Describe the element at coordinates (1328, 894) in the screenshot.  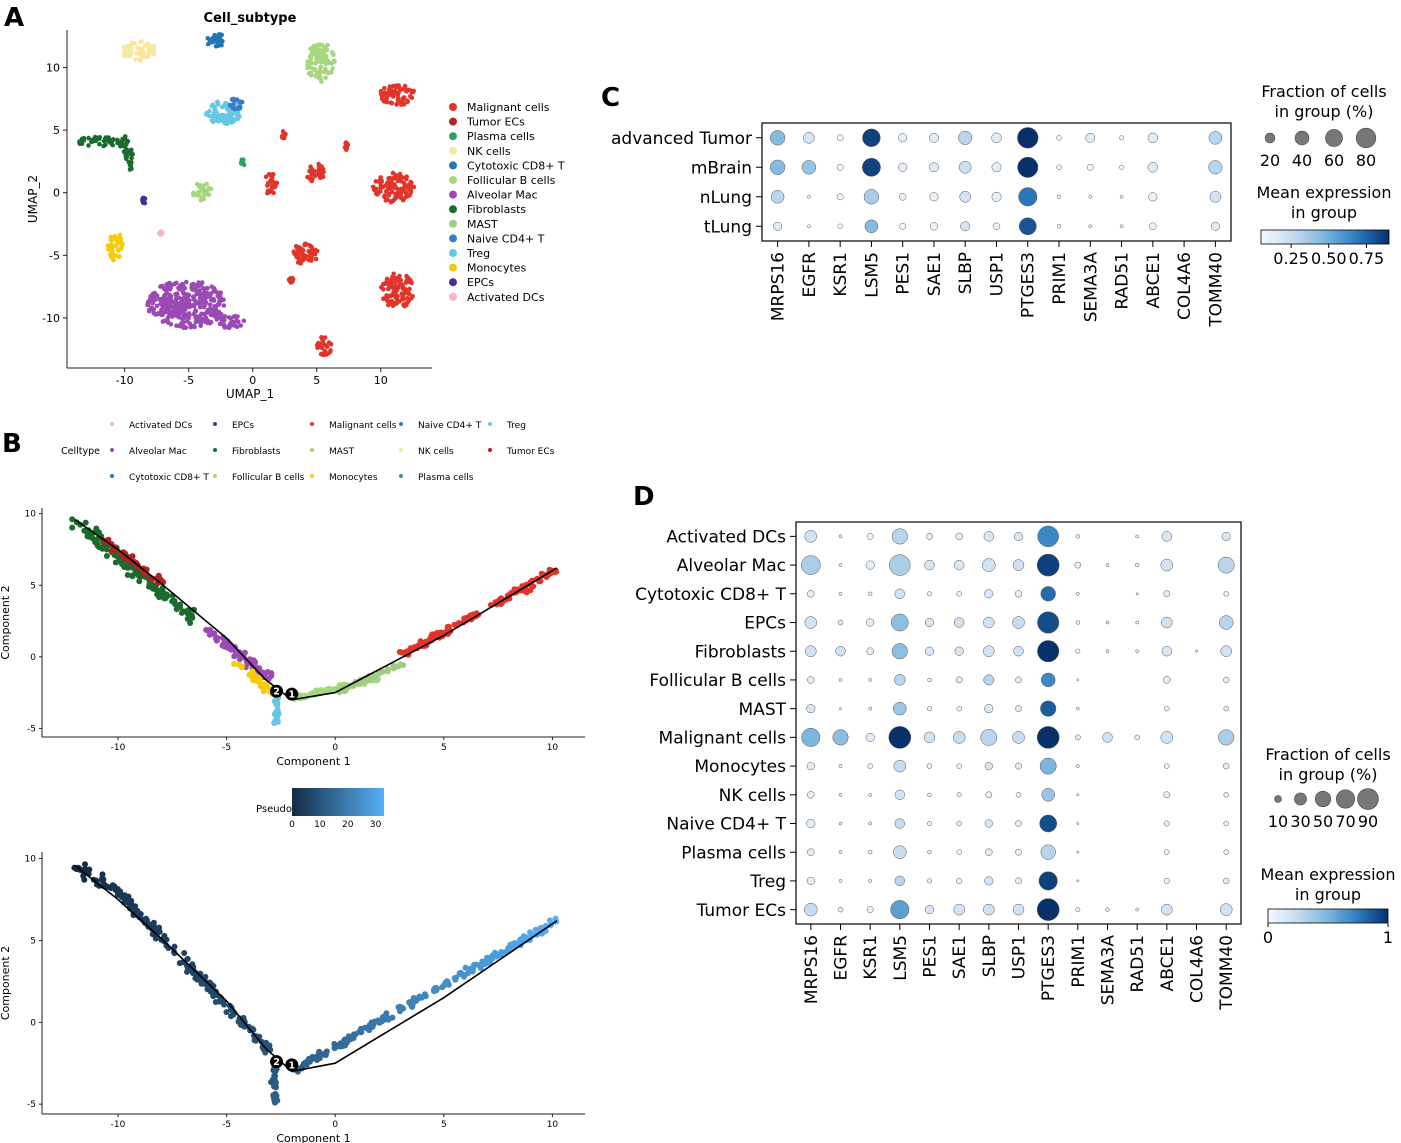
I see `color-legend-title: in group` at that location.